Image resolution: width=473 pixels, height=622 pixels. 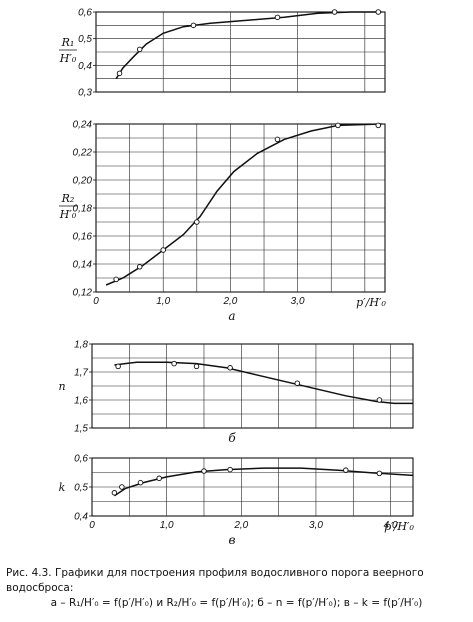 I want to click on y-tick-label: 0,24, so click(x=83, y=125).